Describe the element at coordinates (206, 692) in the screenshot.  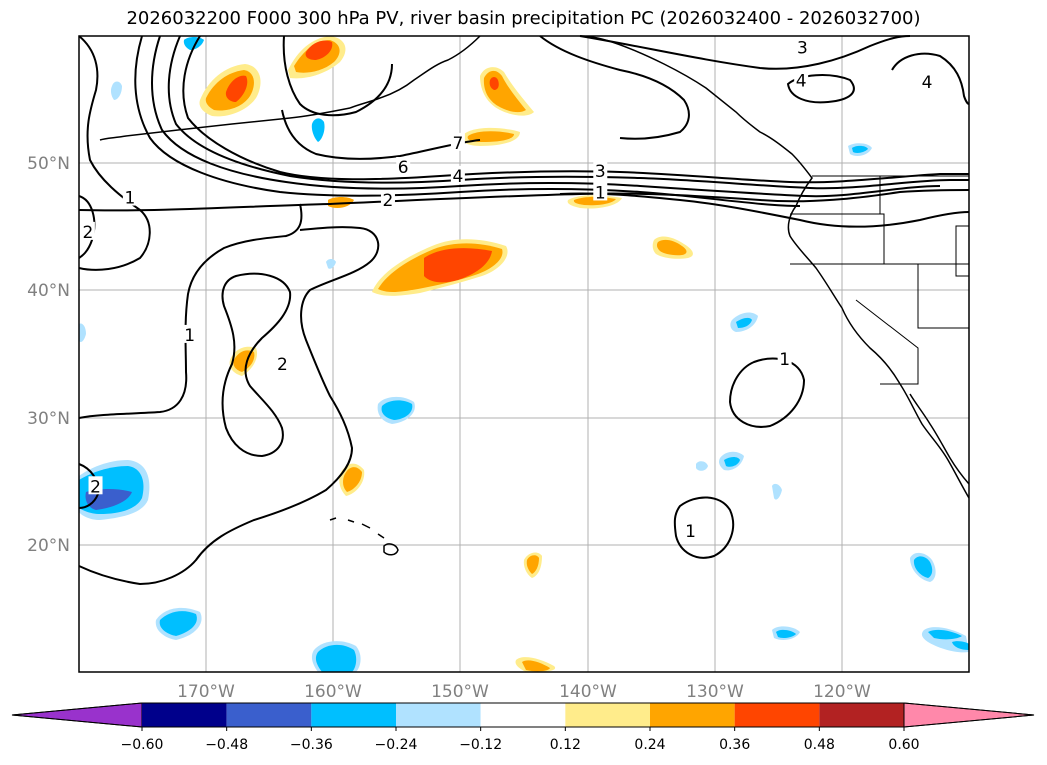
I see `lon-tick-label: 170°W` at that location.